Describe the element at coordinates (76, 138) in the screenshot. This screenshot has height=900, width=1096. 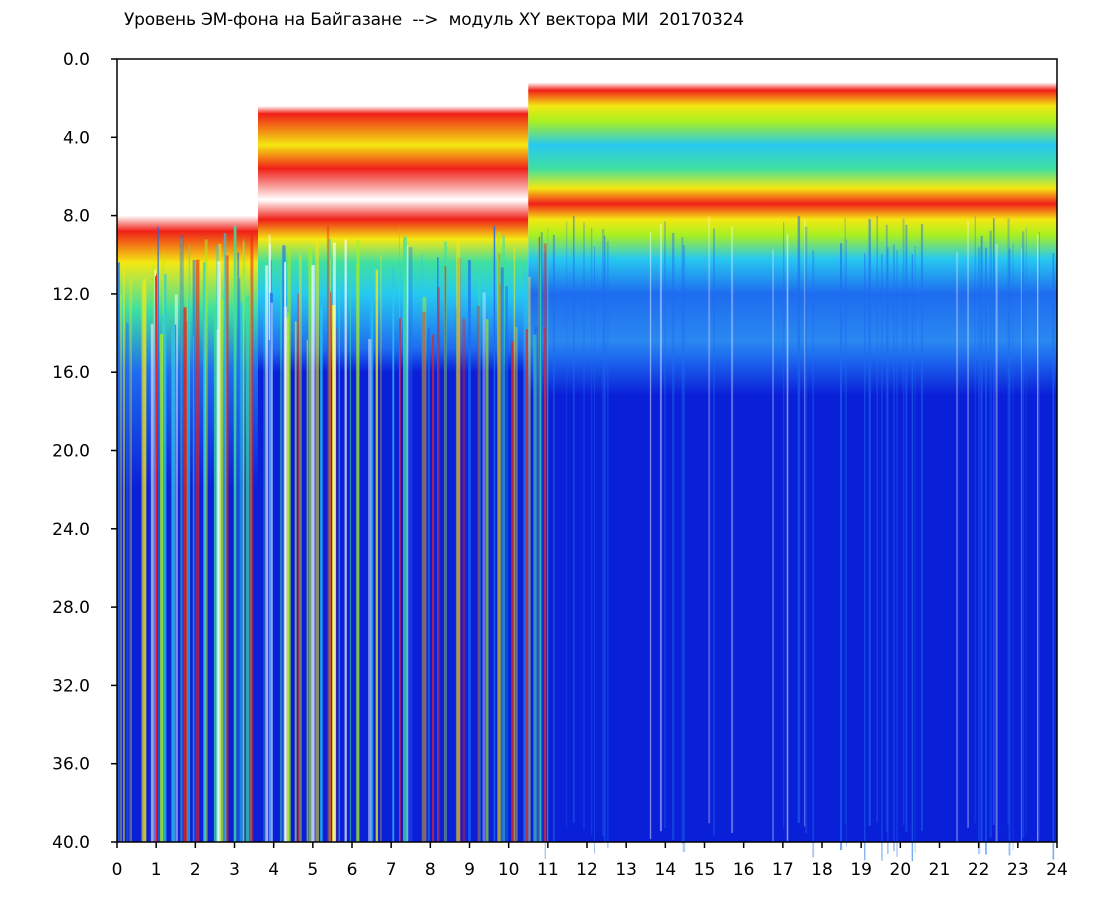
I see `y-tick-label: 4.0` at that location.